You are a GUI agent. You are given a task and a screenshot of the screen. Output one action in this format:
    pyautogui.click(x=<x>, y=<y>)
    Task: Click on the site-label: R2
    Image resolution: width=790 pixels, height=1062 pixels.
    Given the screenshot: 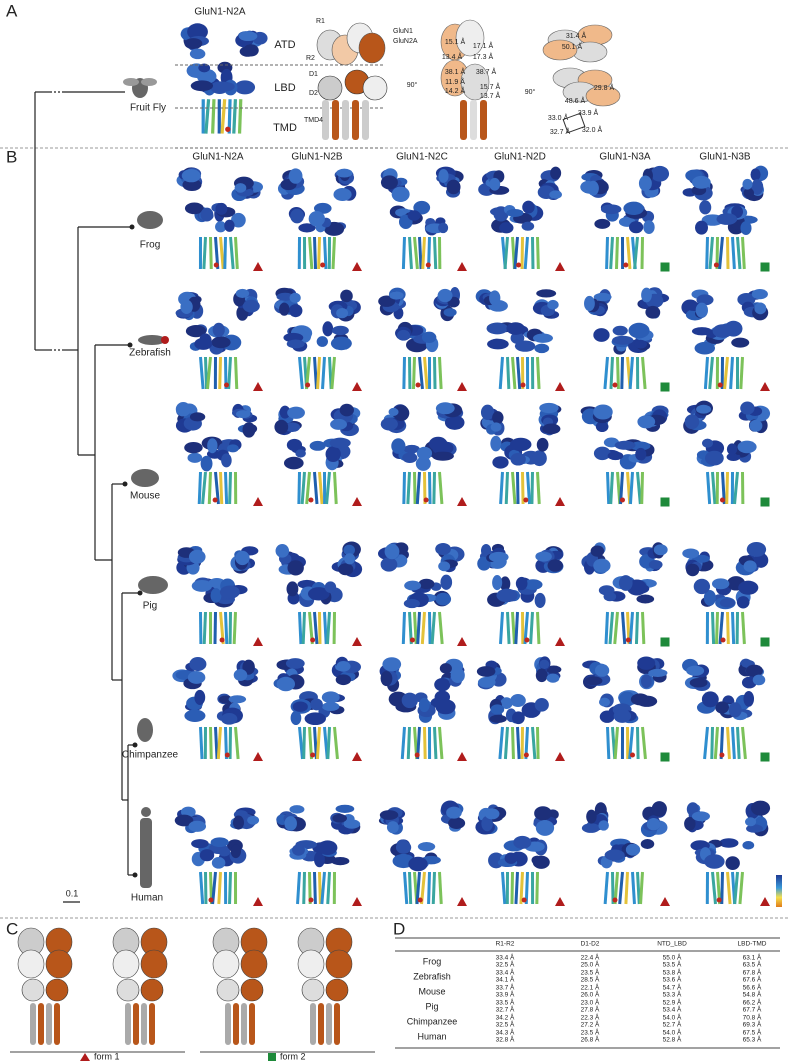 What is the action you would take?
    pyautogui.click(x=310, y=58)
    